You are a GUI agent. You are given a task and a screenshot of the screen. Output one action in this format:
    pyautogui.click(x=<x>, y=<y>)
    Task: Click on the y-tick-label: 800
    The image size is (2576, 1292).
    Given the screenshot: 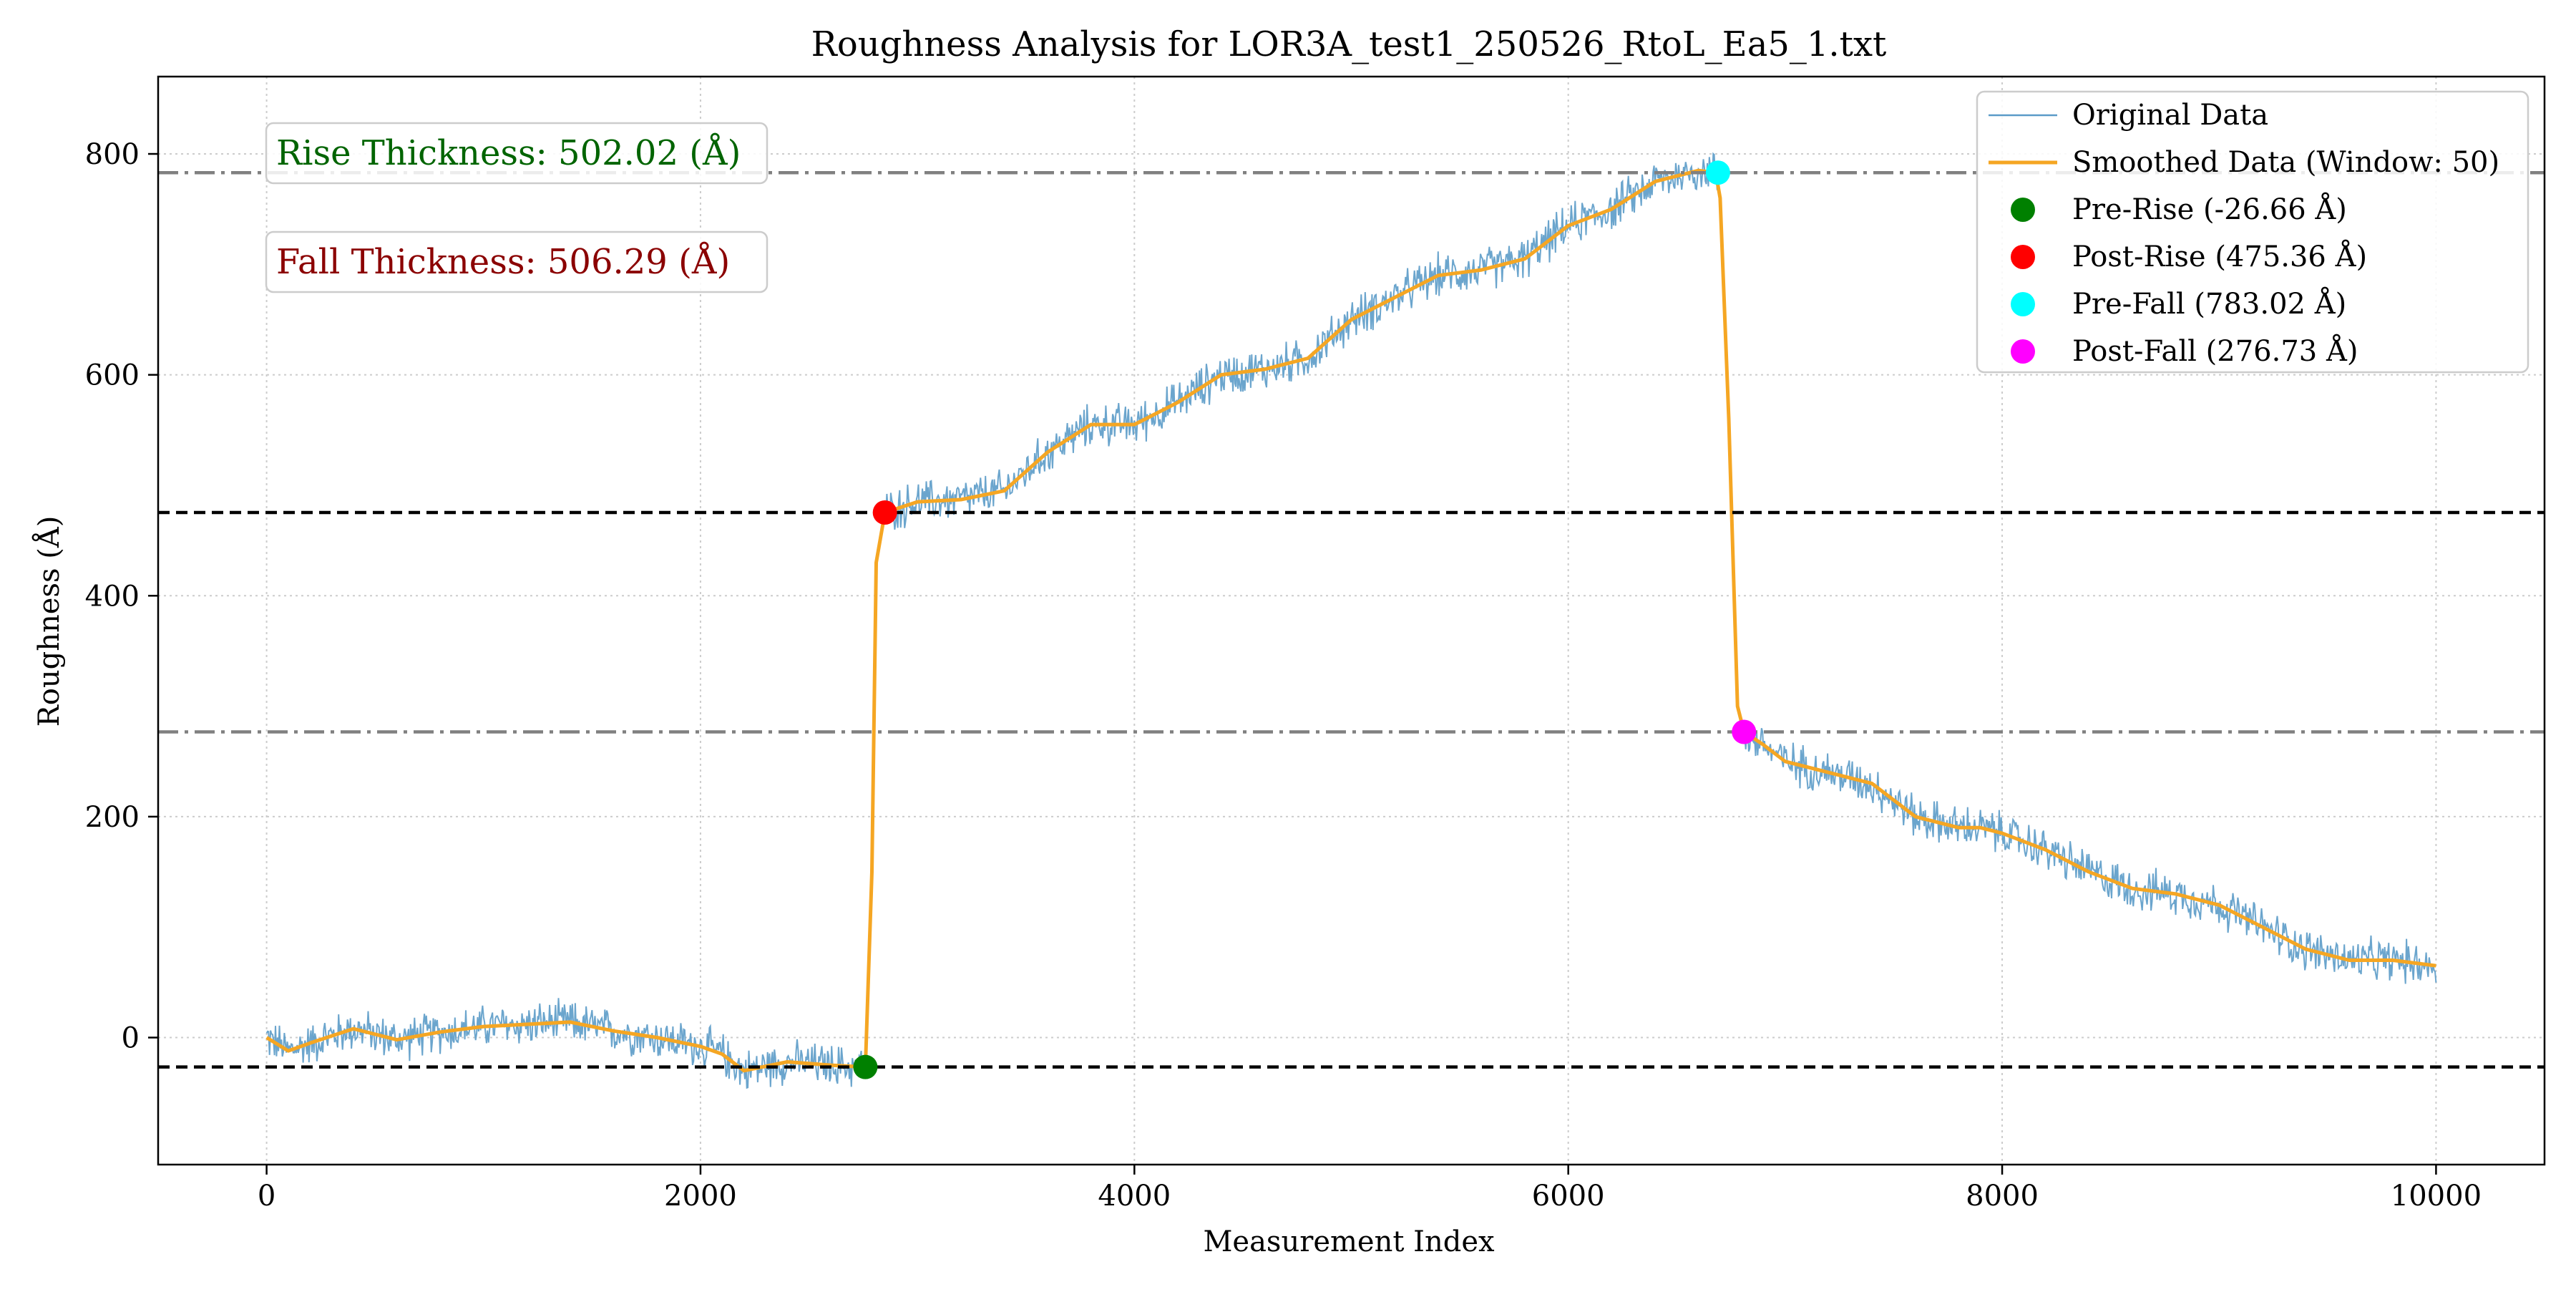 What is the action you would take?
    pyautogui.click(x=112, y=154)
    